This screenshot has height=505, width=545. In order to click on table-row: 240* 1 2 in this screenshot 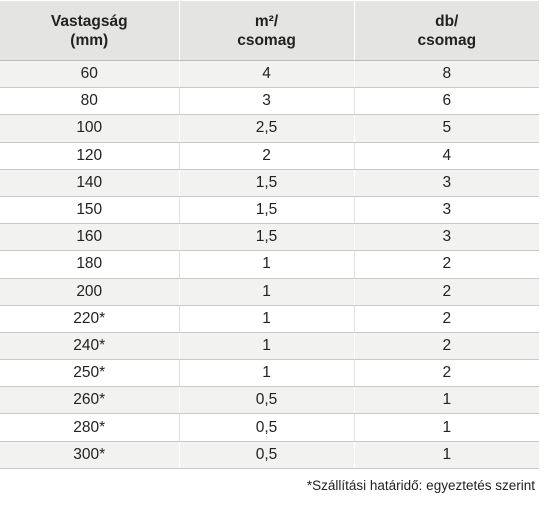, I will do `click(269, 346)`.